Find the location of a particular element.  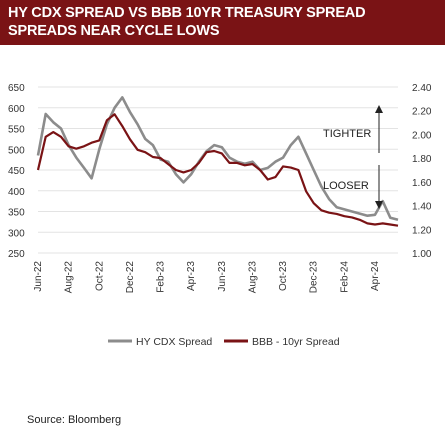

left-tick-label: 350 is located at coordinates (16, 213).